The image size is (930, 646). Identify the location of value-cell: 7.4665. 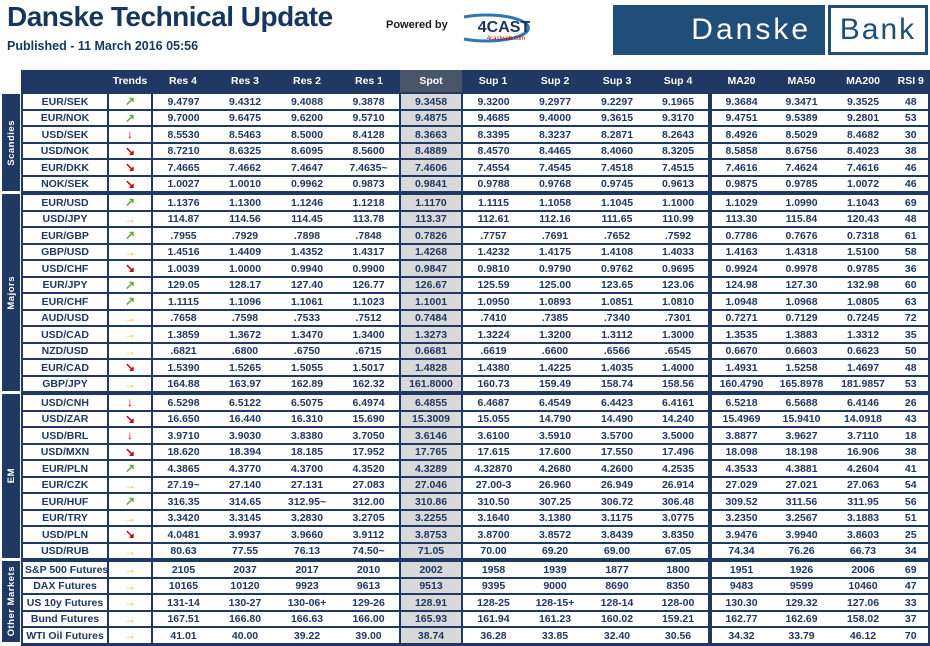
(183, 167).